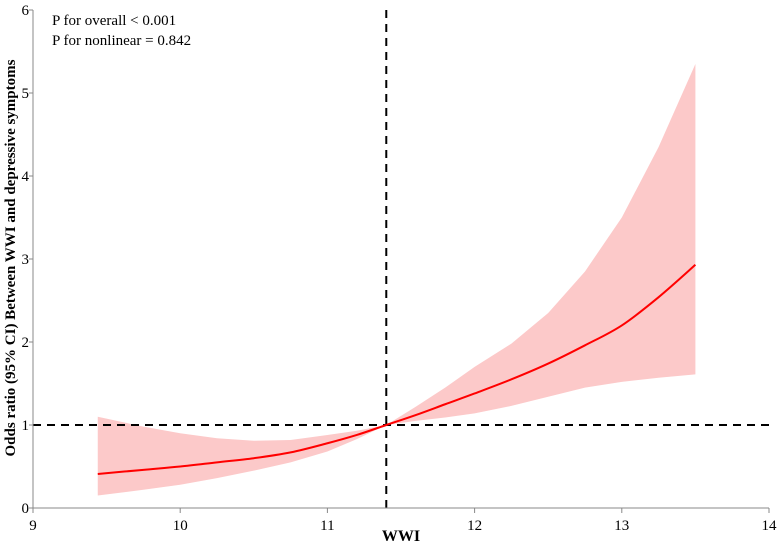  What do you see at coordinates (114, 21) in the screenshot?
I see `annotation-p-overall: P for overall < 0.001` at bounding box center [114, 21].